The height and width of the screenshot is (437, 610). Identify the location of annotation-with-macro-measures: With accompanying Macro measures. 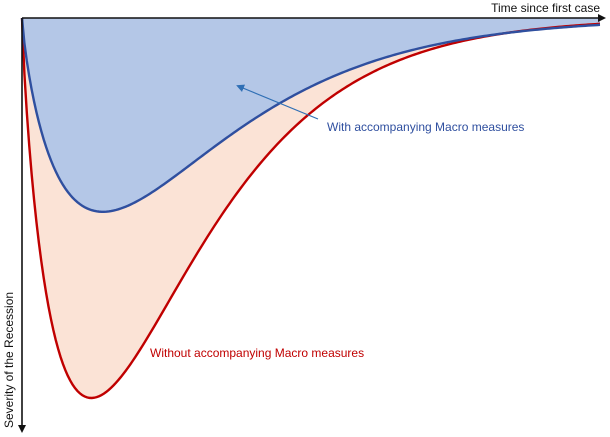
(425, 127).